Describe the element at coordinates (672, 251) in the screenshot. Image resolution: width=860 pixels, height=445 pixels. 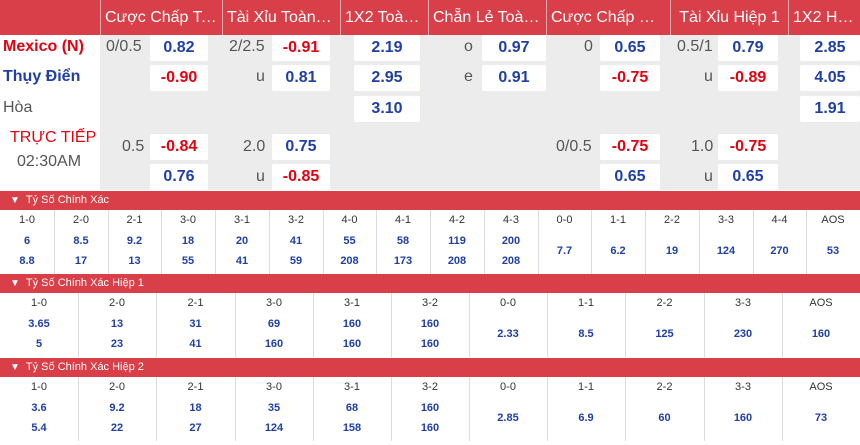
I see `score-odds: 19` at that location.